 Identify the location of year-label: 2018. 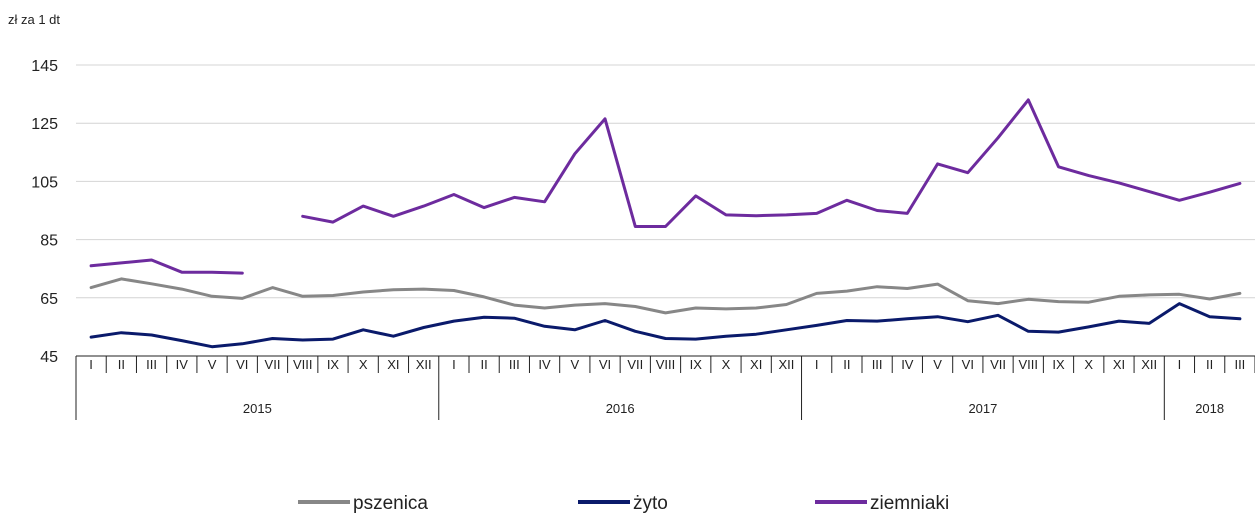
(1209, 408).